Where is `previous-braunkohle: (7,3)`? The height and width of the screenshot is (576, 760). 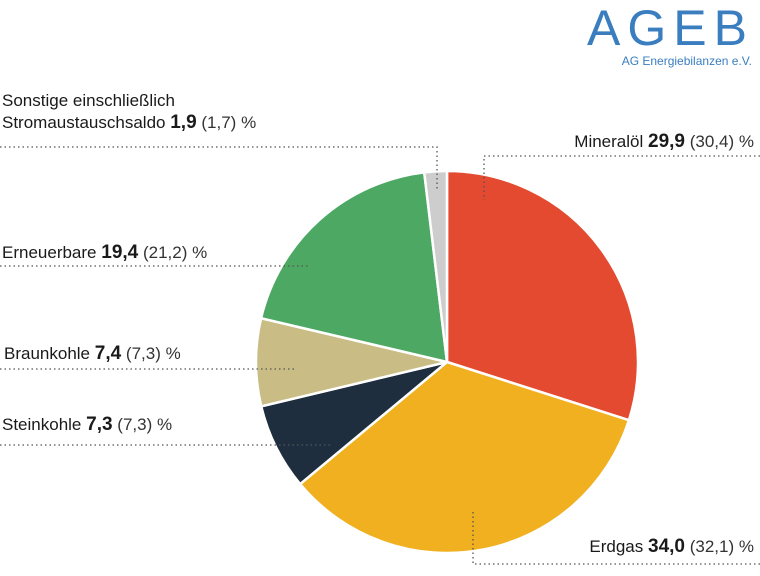
previous-braunkohle: (7,3) is located at coordinates (143, 353).